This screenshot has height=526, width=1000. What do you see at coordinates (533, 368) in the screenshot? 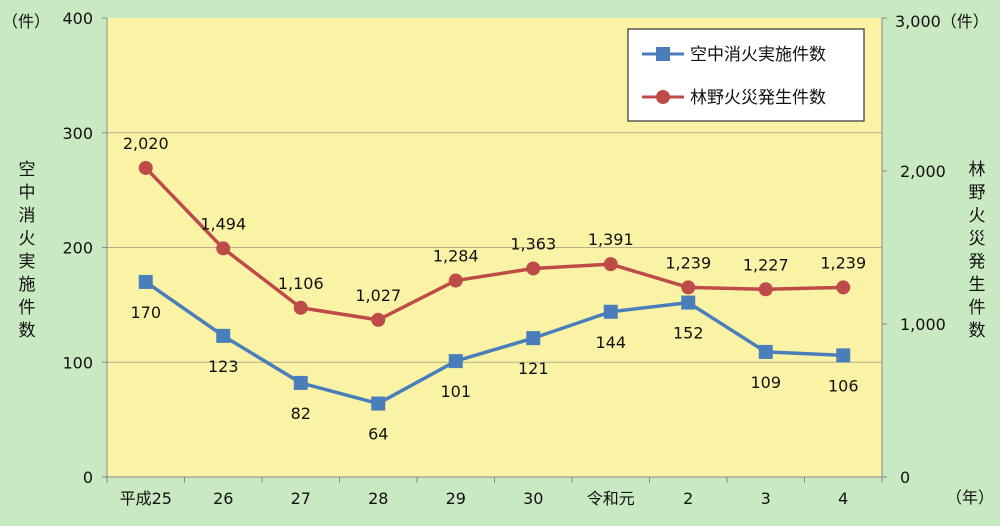
I see `data-label-series-1: 121` at bounding box center [533, 368].